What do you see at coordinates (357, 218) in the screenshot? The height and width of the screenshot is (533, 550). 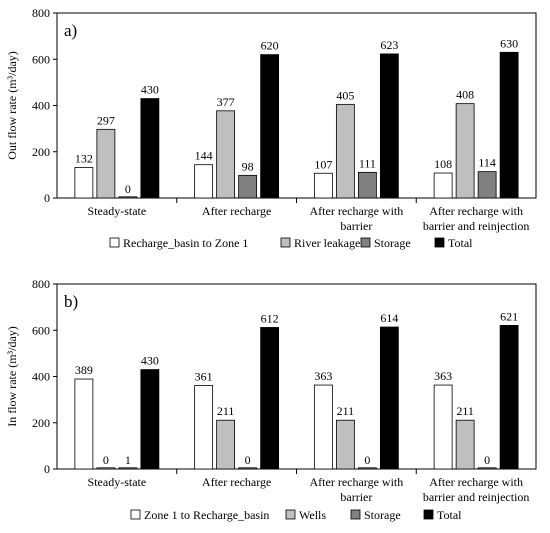 I see `category-label: After recharge with barrier` at bounding box center [357, 218].